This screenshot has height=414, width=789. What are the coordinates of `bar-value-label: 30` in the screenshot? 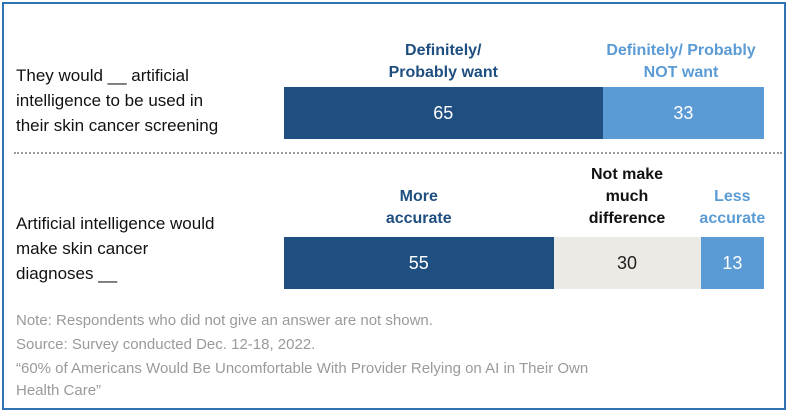 It's located at (627, 262).